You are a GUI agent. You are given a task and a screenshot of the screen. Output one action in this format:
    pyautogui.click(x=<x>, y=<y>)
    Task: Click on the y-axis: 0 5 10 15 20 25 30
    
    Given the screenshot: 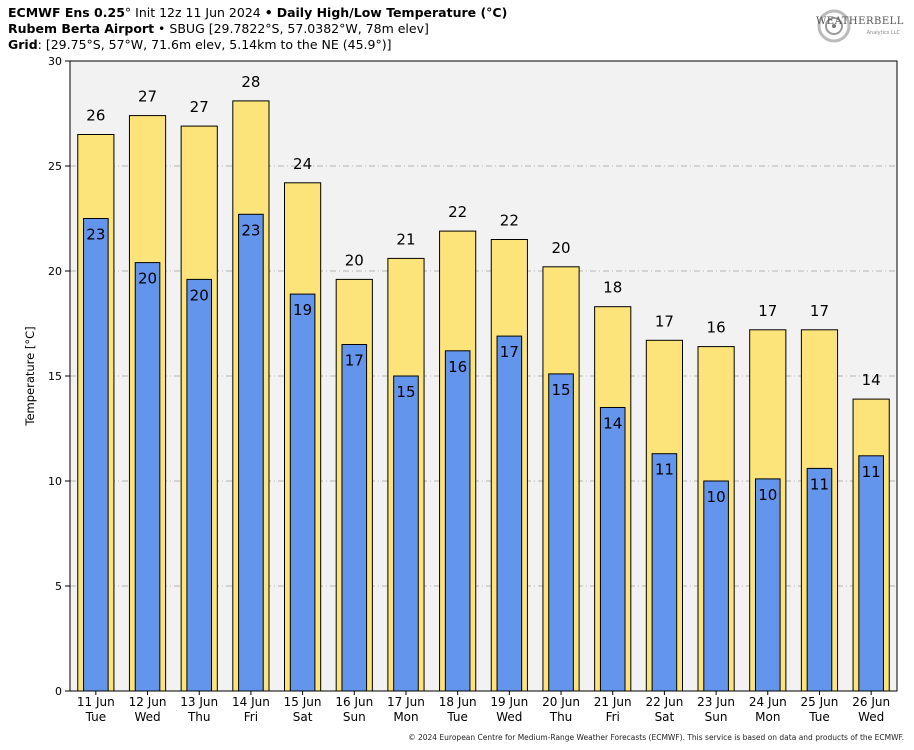 What is the action you would take?
    pyautogui.click(x=59, y=376)
    